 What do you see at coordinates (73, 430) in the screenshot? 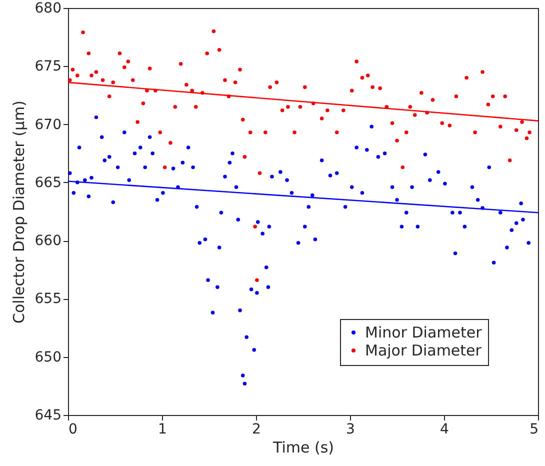
I see `x-tick-label: 0` at bounding box center [73, 430].